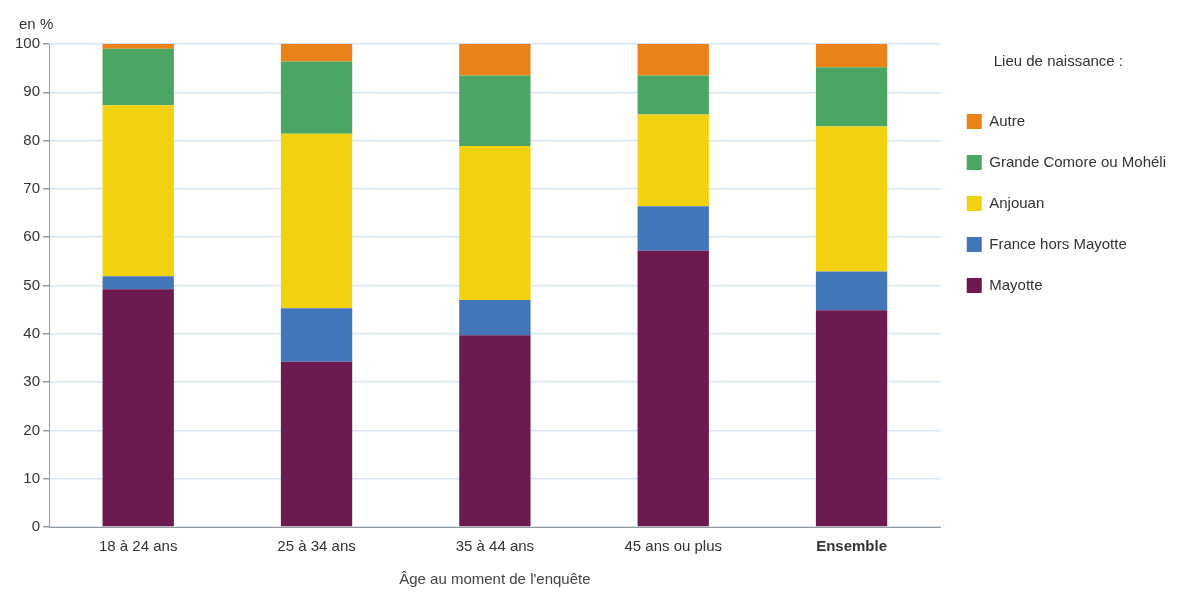  Describe the element at coordinates (1007, 120) in the screenshot. I see `legend-label: Autre` at that location.